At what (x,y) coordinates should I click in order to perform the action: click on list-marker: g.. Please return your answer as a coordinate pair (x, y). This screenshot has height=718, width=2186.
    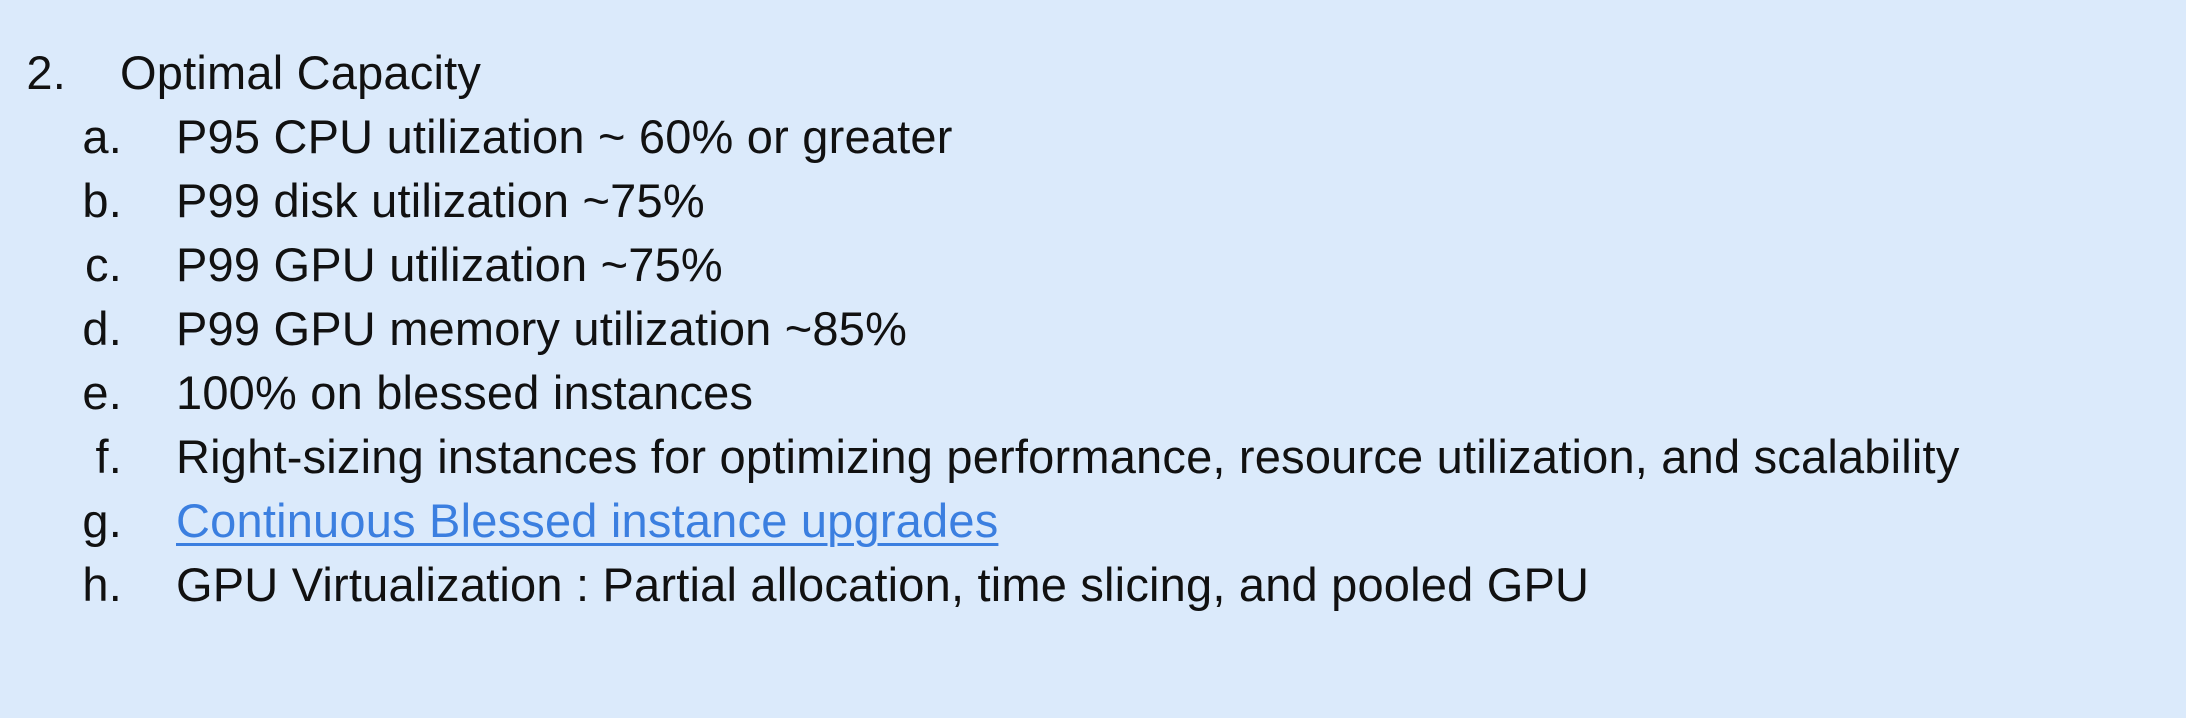
    Looking at the image, I should click on (102, 520).